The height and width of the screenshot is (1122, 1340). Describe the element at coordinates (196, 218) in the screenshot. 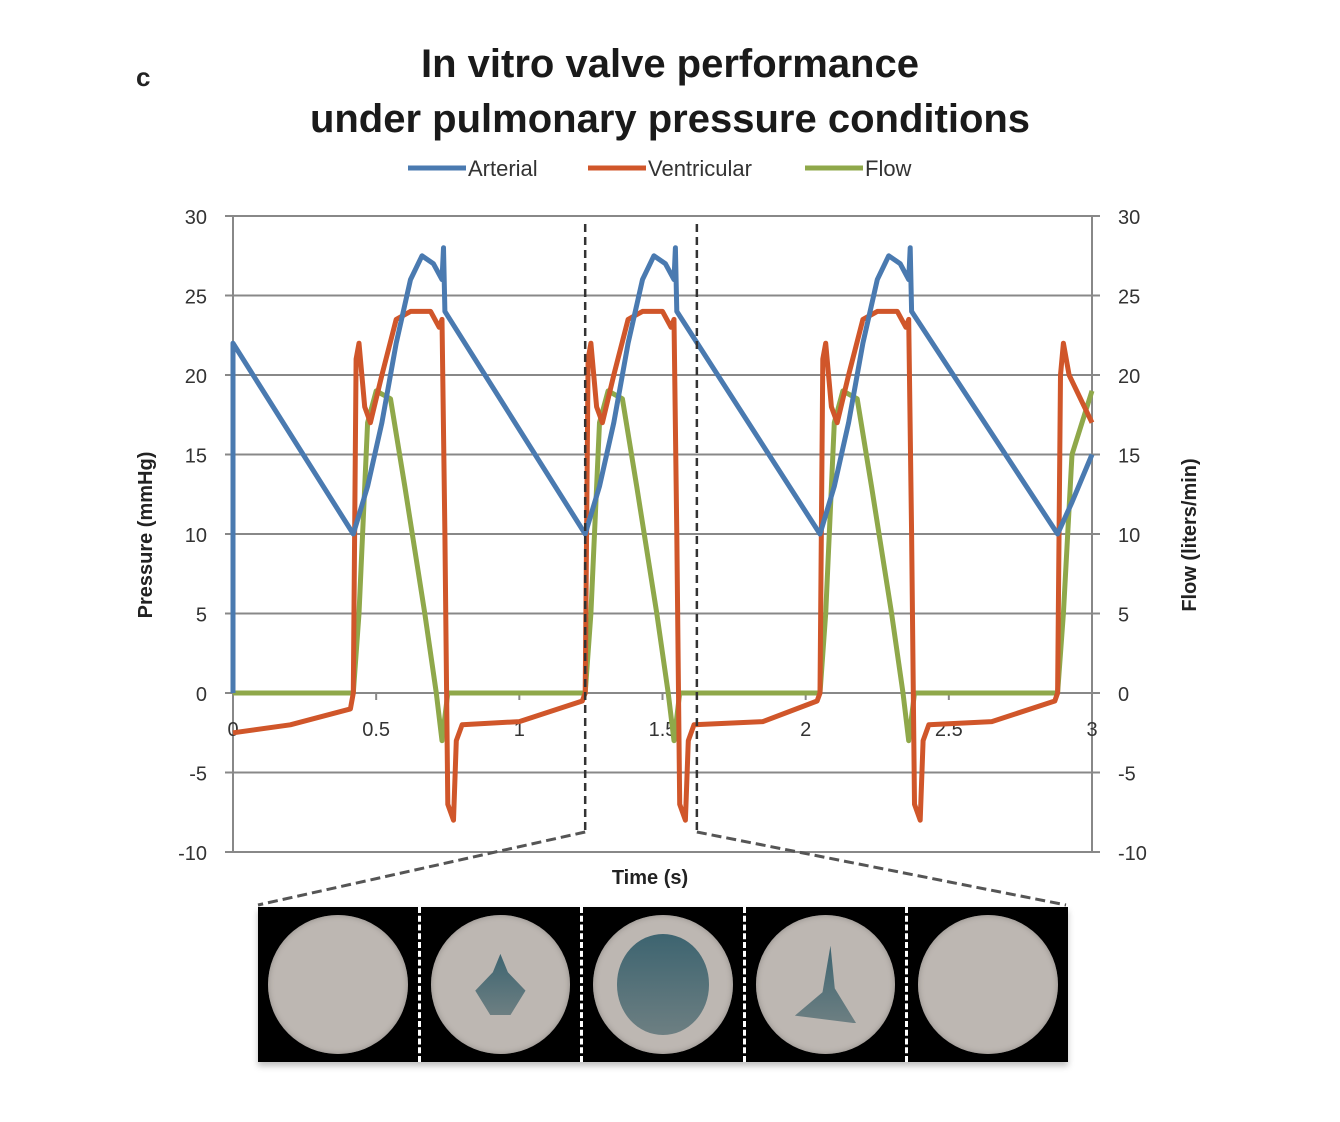

I see `y-tick-label: 30` at that location.